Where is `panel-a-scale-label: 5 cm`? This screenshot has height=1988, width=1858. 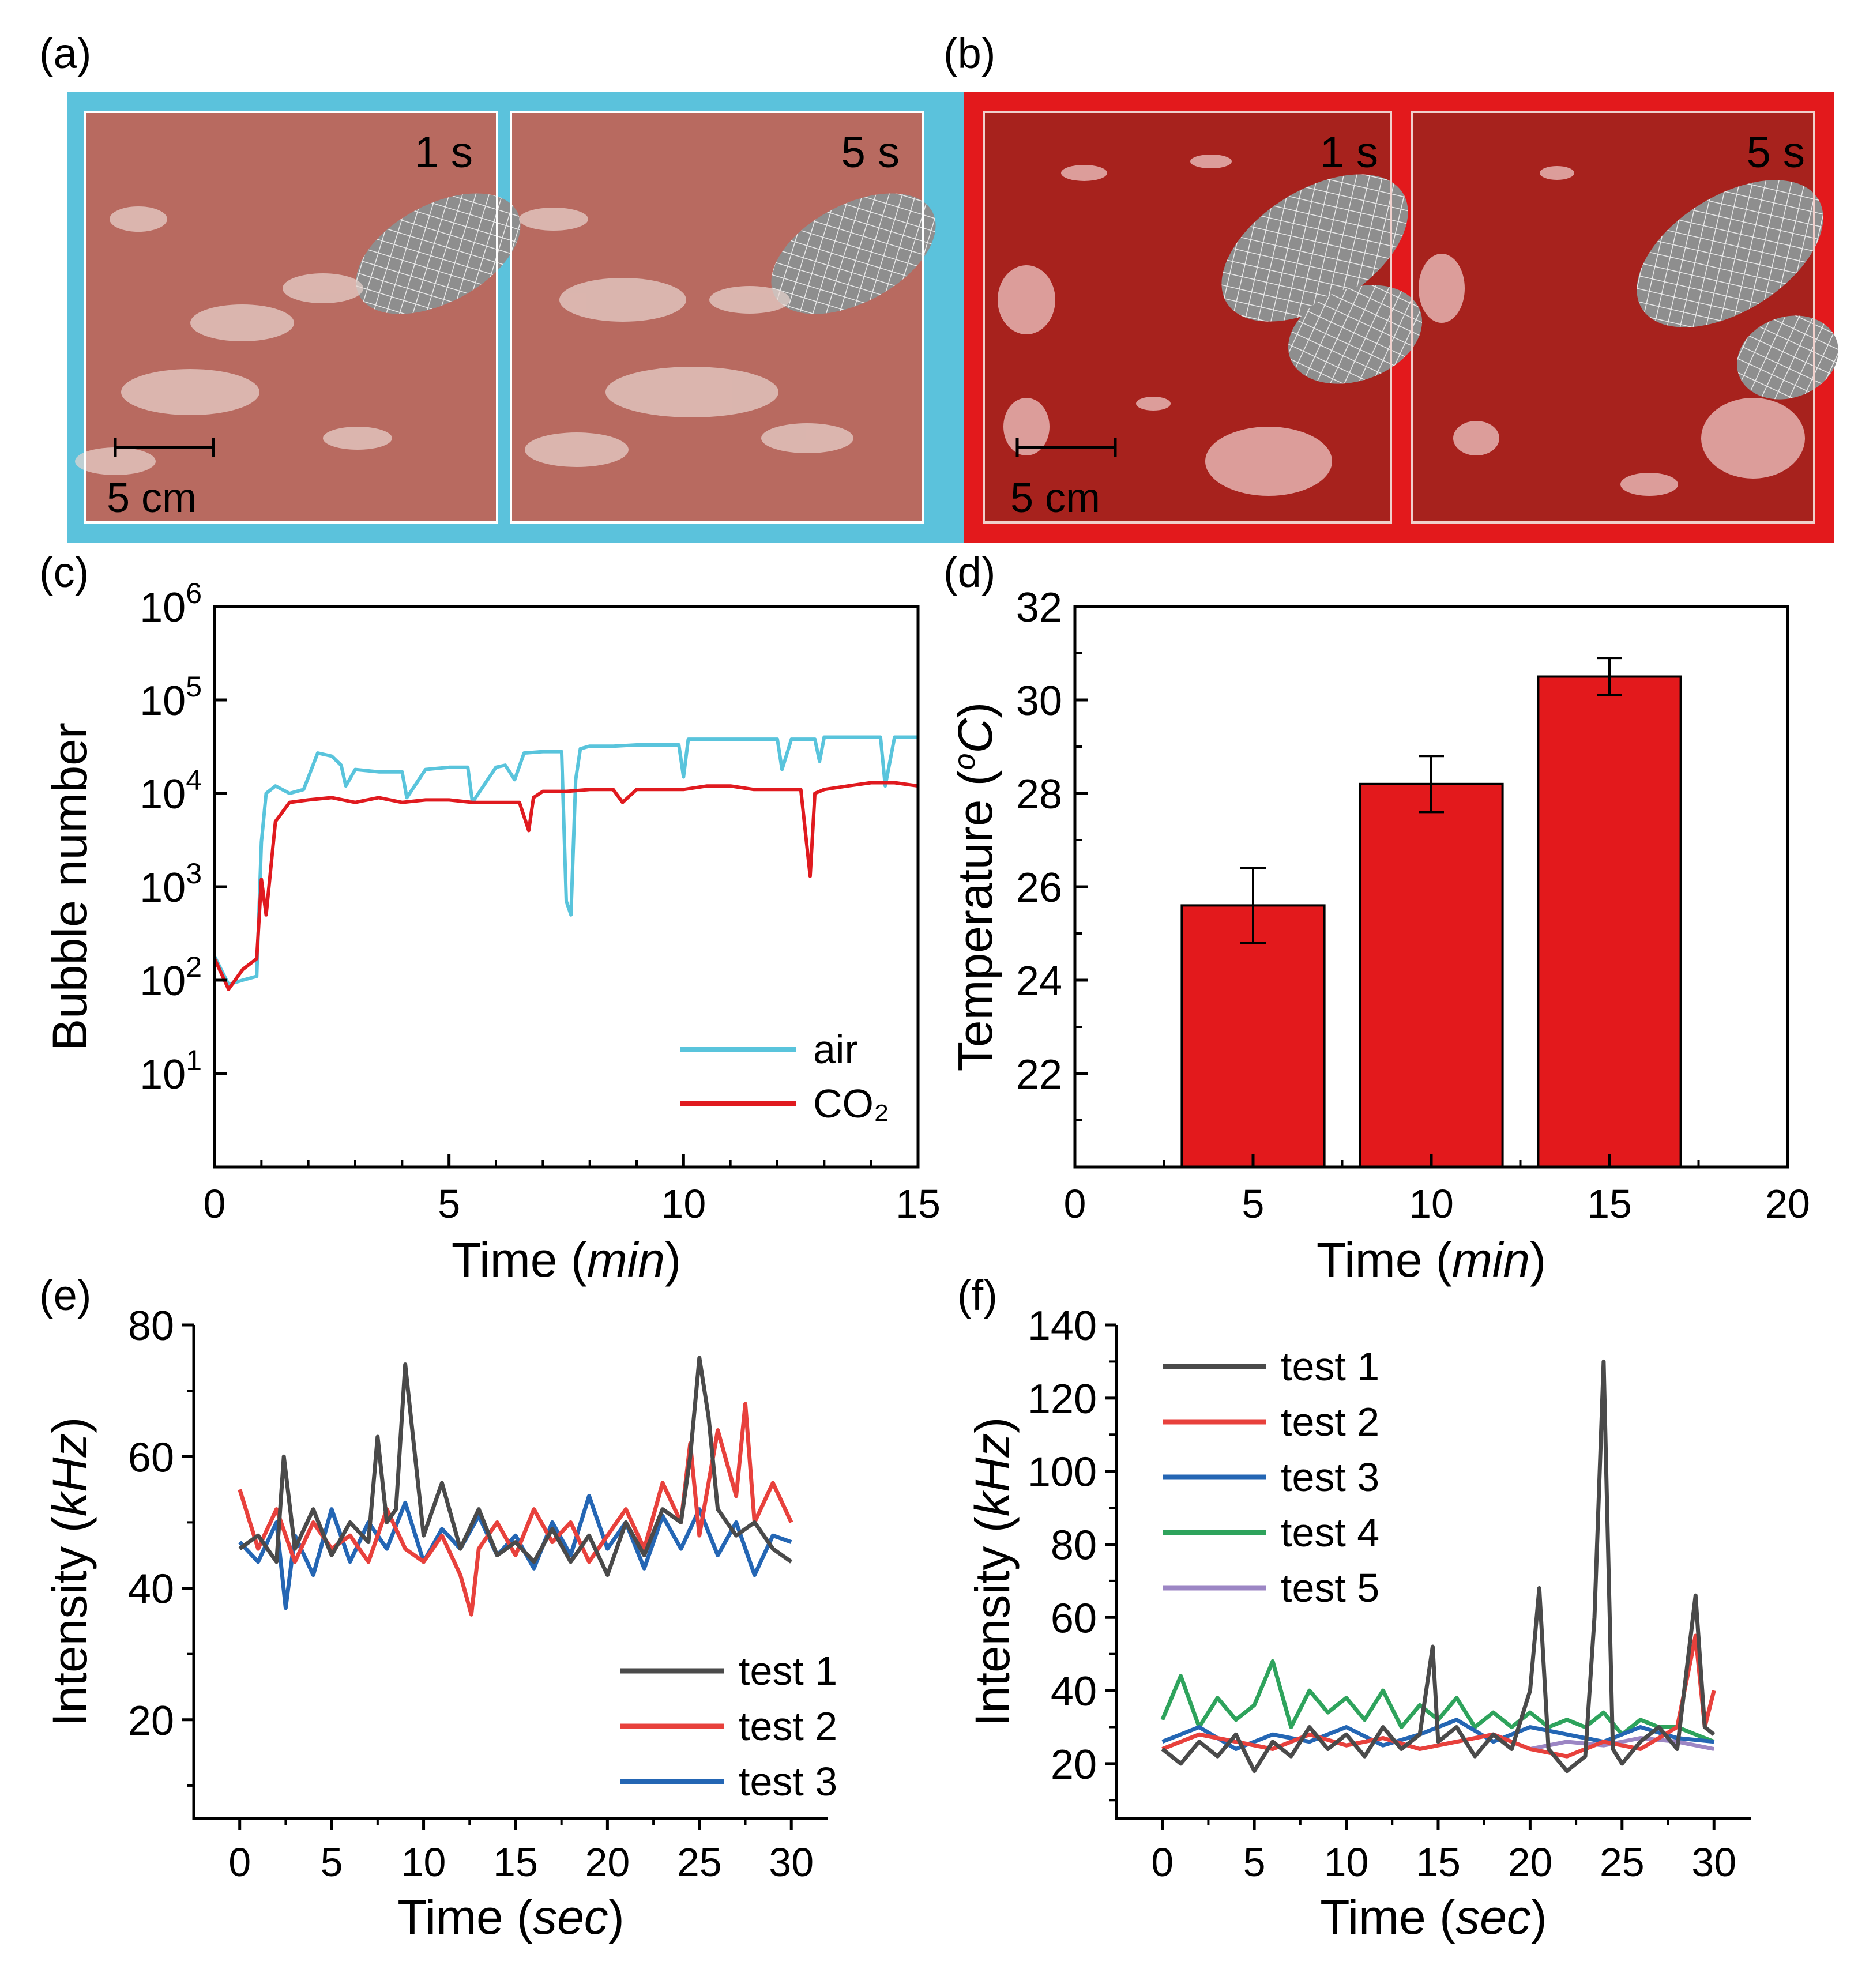
panel-a-scale-label: 5 cm is located at coordinates (152, 498).